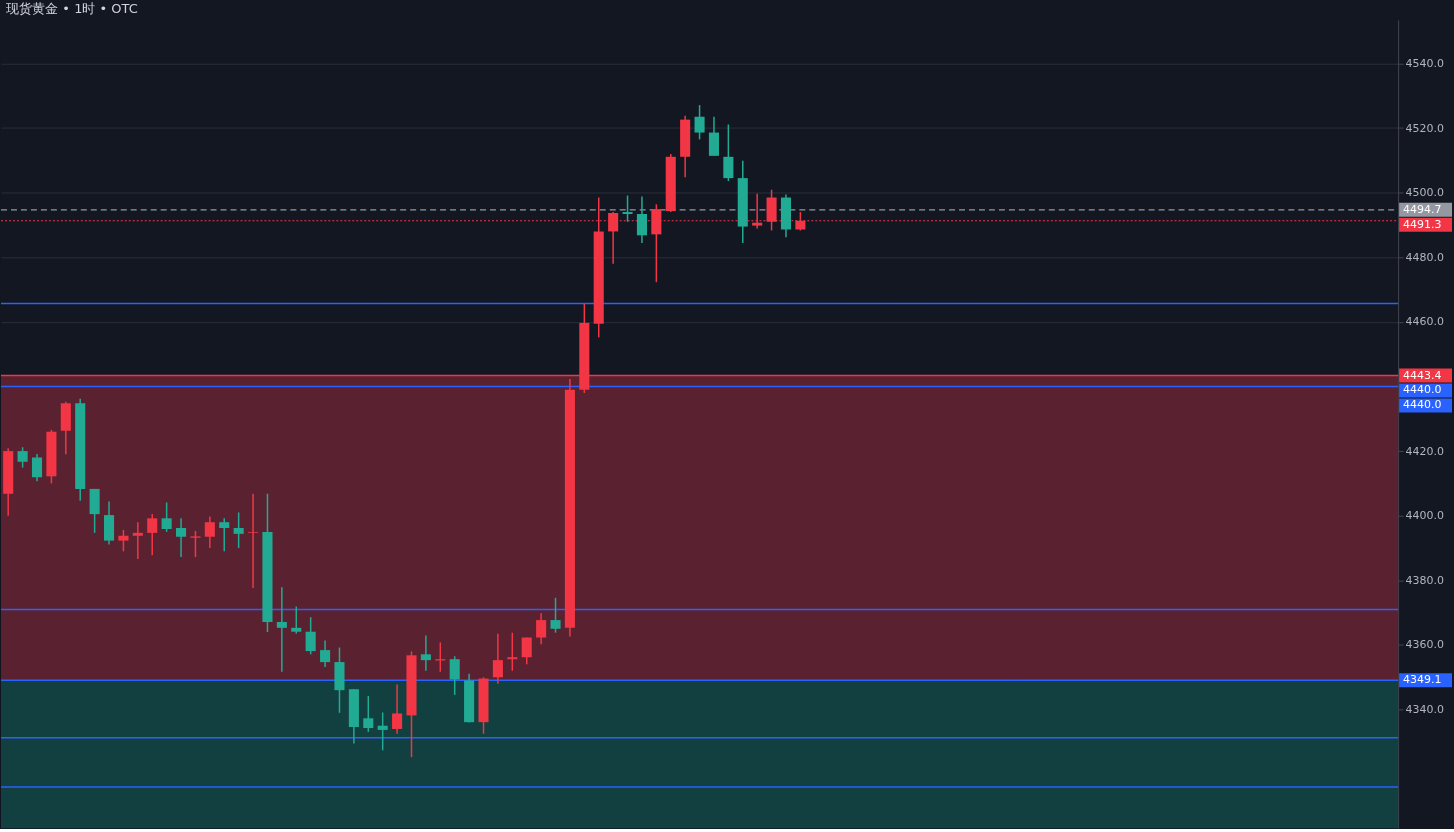 This screenshot has height=832, width=1454. What do you see at coordinates (1424, 322) in the screenshot?
I see `y-tick-label: 4460.0` at bounding box center [1424, 322].